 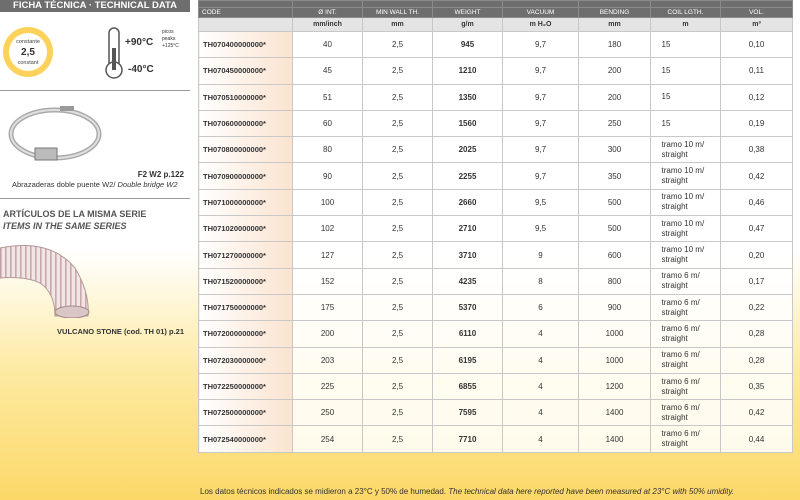 What do you see at coordinates (72, 311) in the screenshot?
I see `hose-end` at bounding box center [72, 311].